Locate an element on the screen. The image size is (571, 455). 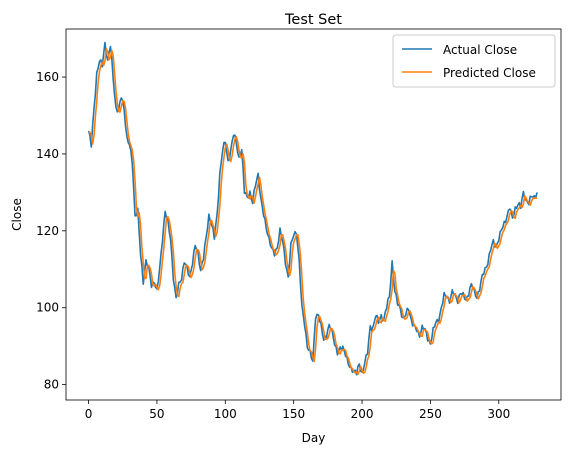
y-axis-label: Close is located at coordinates (17, 214).